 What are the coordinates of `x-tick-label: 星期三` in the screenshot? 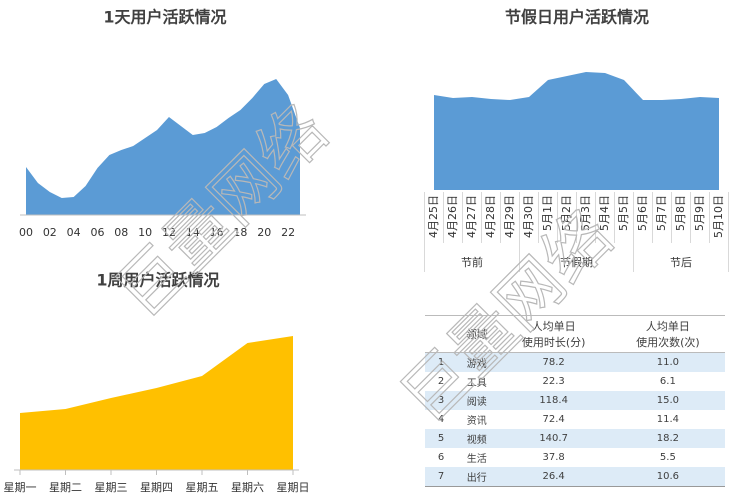 It's located at (111, 487).